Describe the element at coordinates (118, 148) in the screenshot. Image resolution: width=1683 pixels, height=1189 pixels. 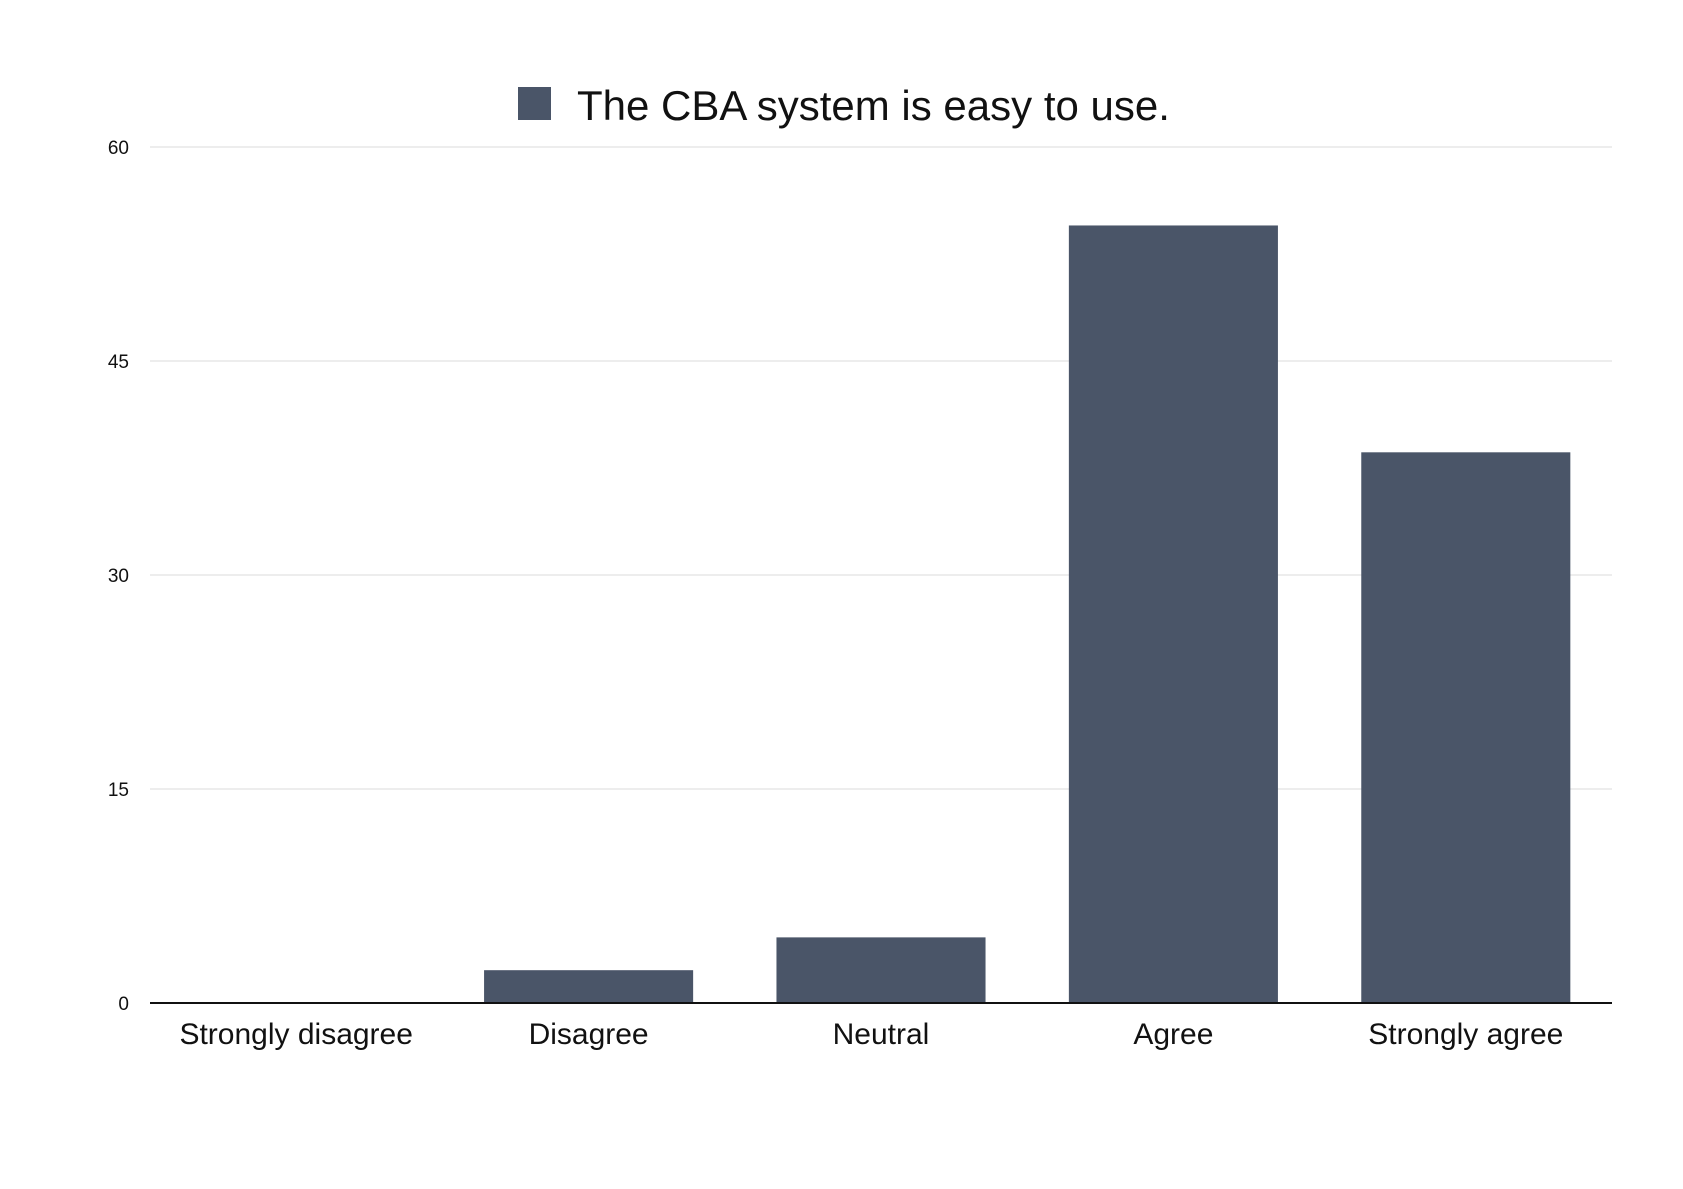
I see `y-tick-label: 60` at that location.